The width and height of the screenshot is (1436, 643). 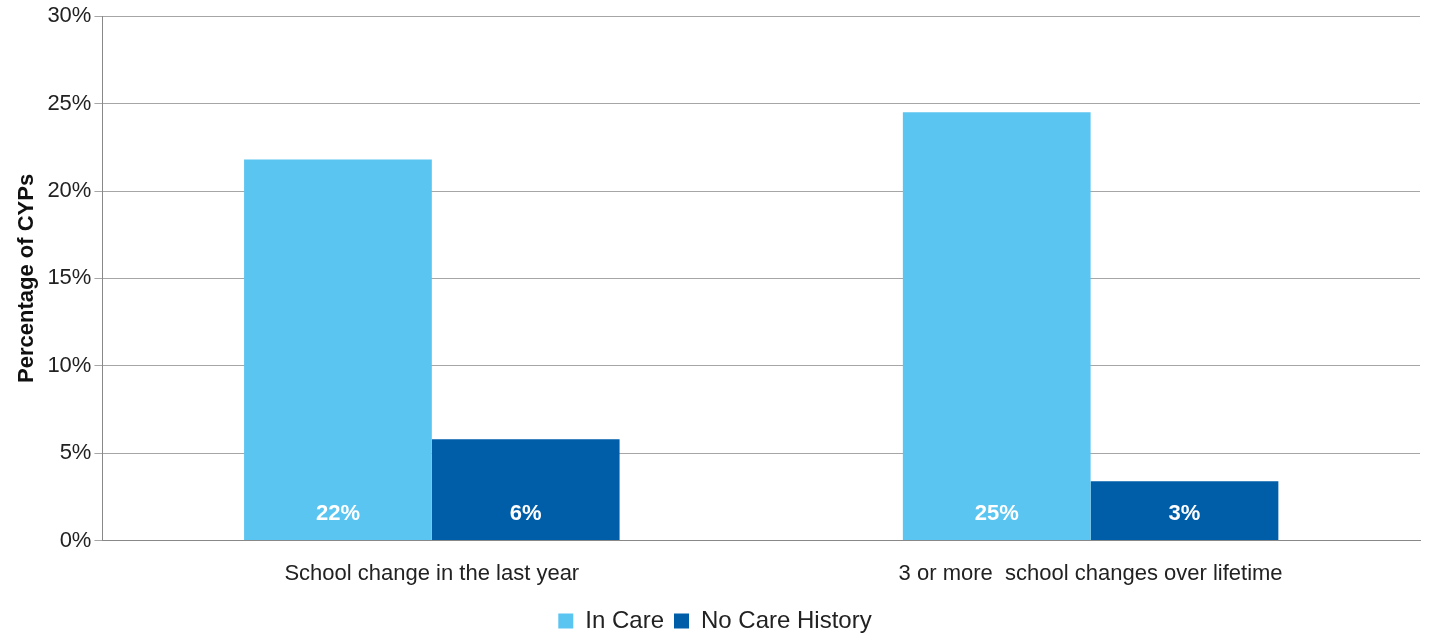 What do you see at coordinates (337, 513) in the screenshot?
I see `data-label: 22%` at bounding box center [337, 513].